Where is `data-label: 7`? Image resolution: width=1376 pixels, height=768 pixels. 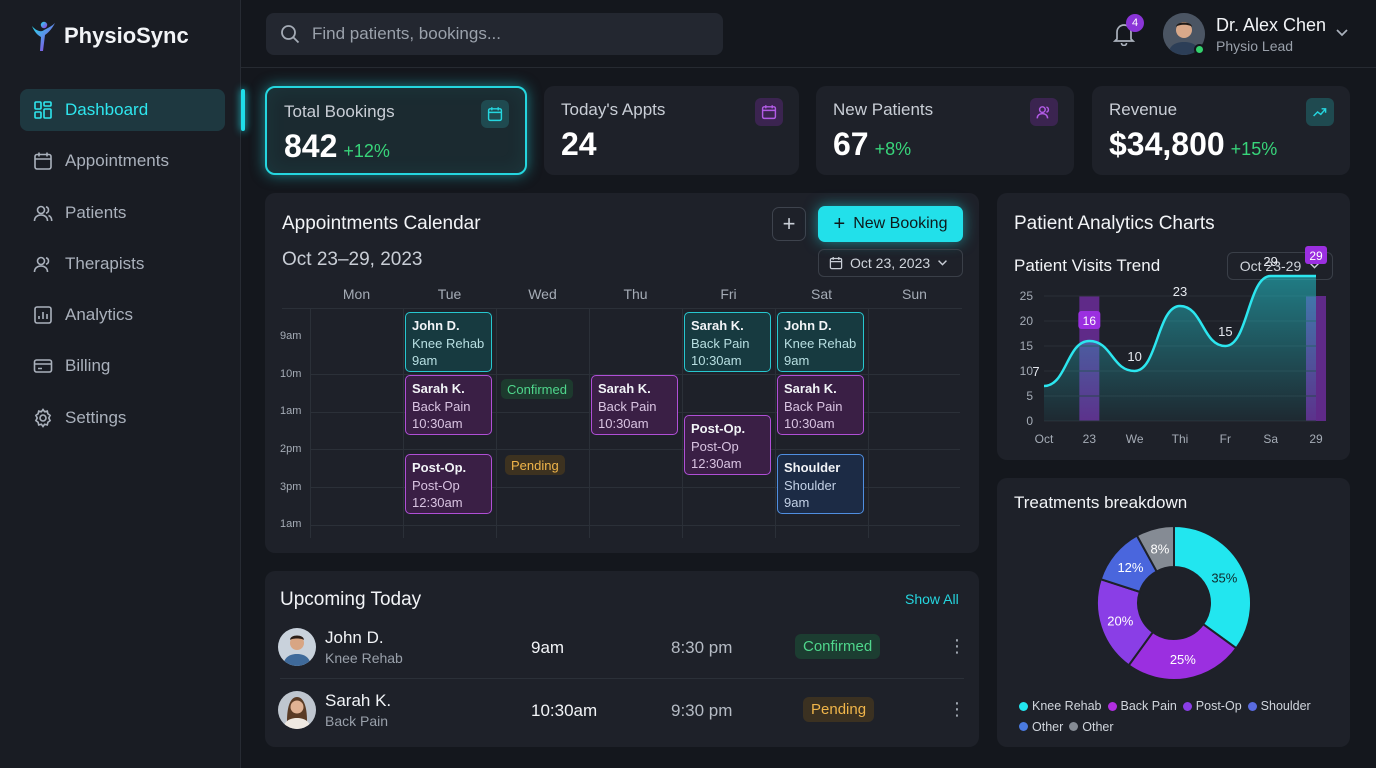 data-label: 7 is located at coordinates (1035, 371).